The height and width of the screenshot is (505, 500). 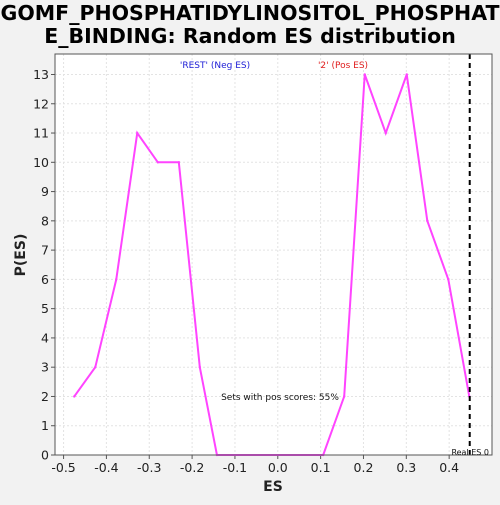 I want to click on x-tick-label: 0.0, so click(x=278, y=467).